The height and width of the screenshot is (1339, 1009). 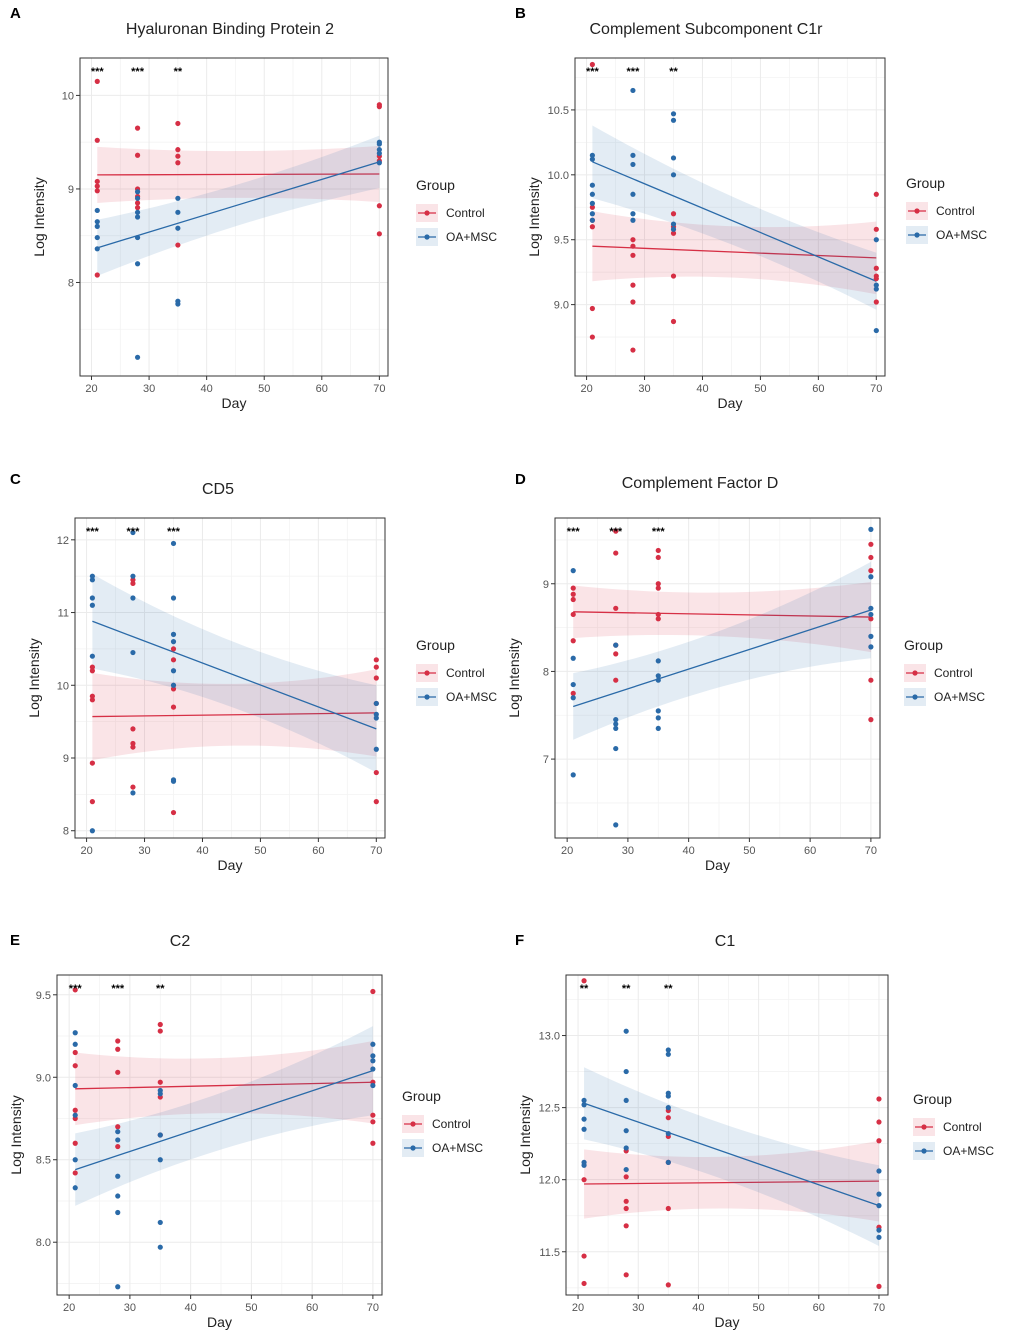 I want to click on panel-title: Hyaluronan Binding Protein 2, so click(x=230, y=29).